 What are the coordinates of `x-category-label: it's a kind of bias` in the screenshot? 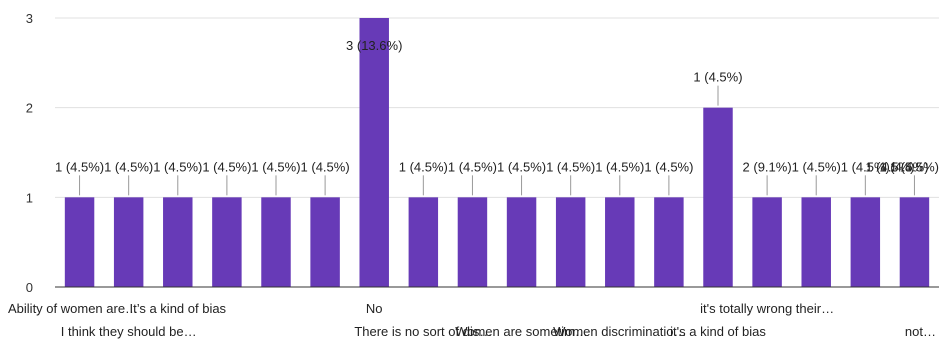 It's located at (718, 331).